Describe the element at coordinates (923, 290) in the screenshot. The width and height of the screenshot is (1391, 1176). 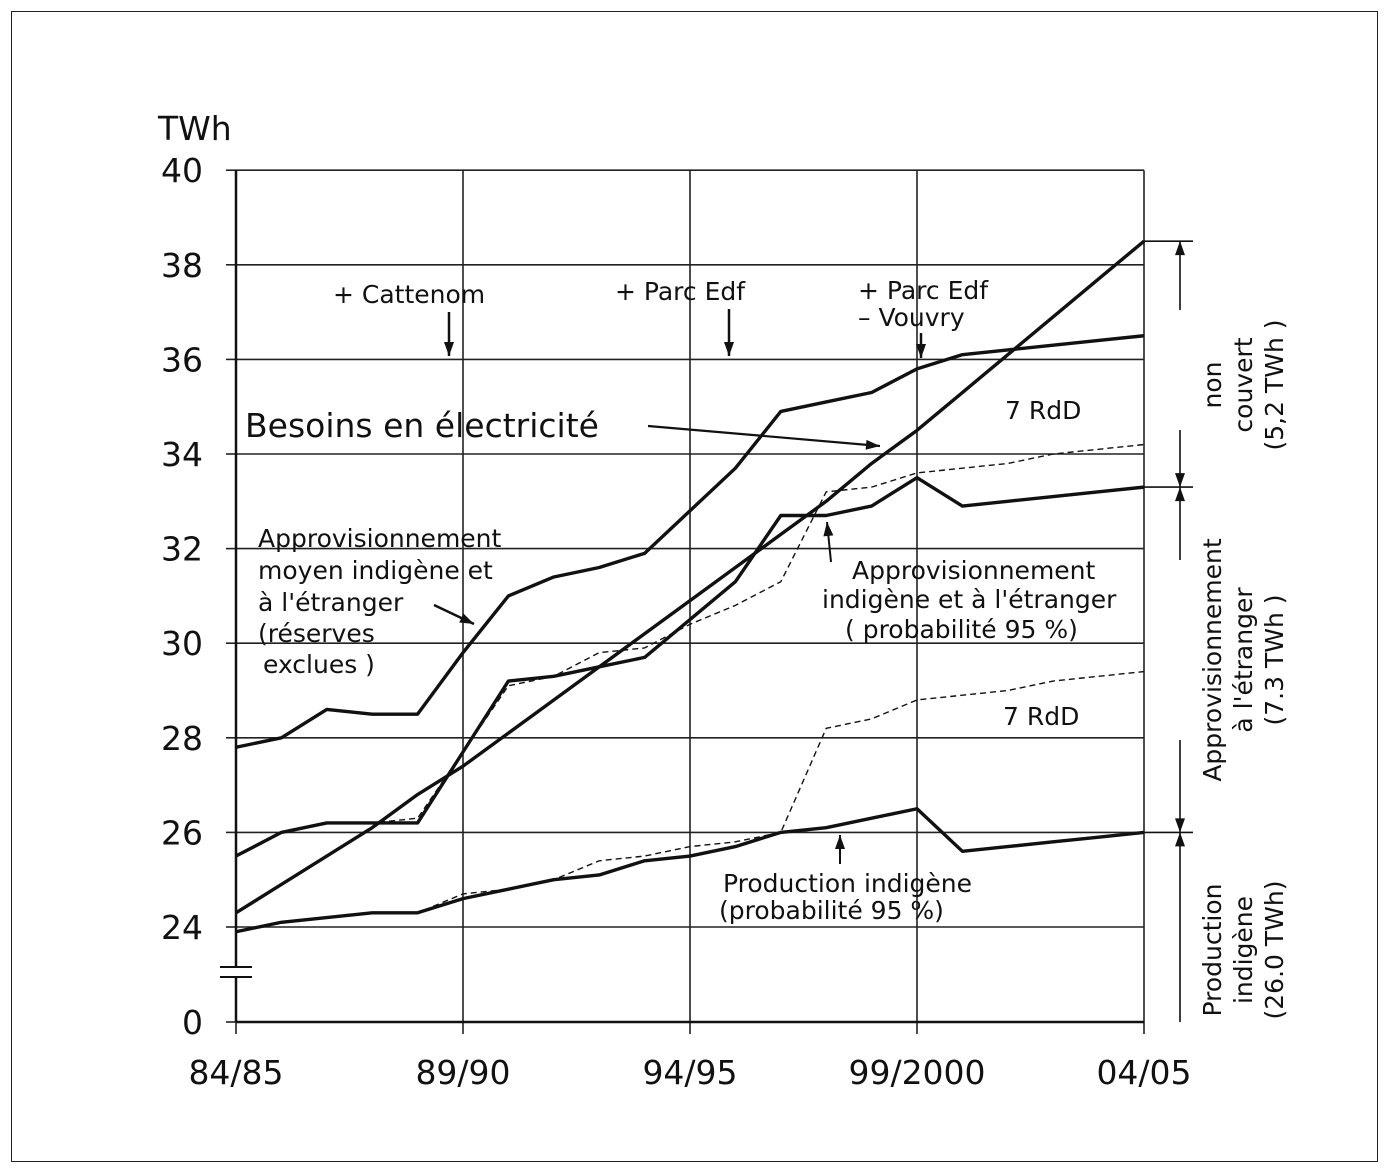
I see `event-label-parc-edf-2: + Parc Edf` at that location.